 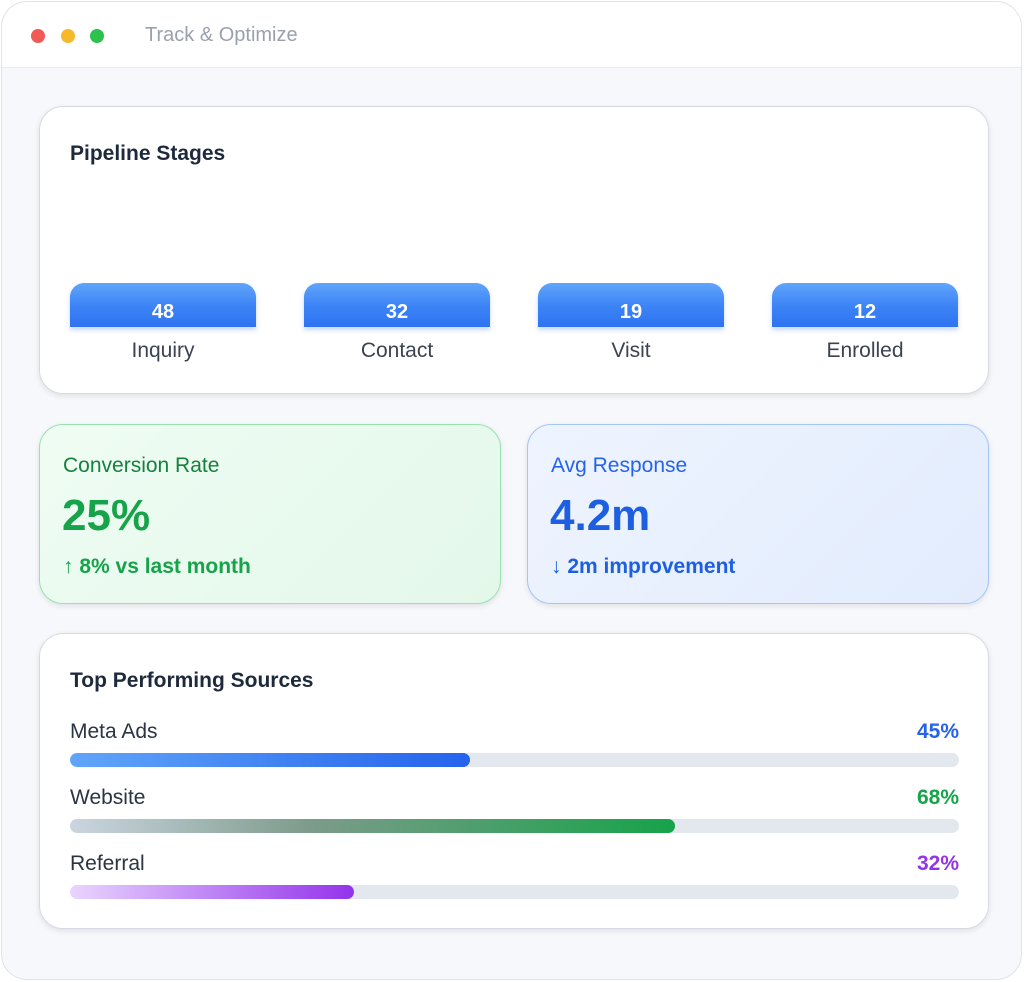 What do you see at coordinates (114, 731) in the screenshot?
I see `source-name: Meta Ads` at bounding box center [114, 731].